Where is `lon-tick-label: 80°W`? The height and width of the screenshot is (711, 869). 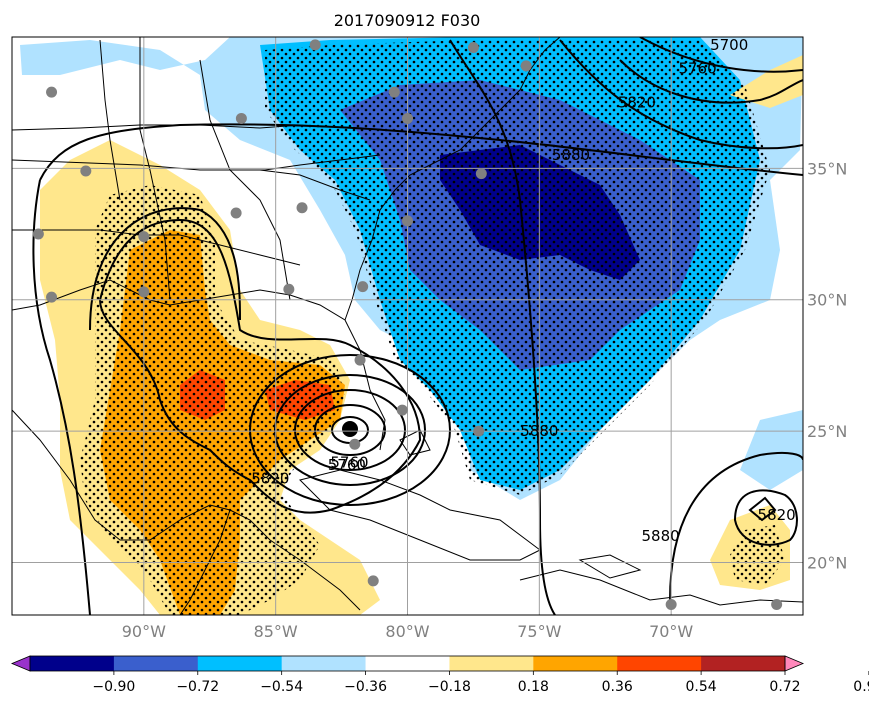 lon-tick-label: 80°W is located at coordinates (407, 631).